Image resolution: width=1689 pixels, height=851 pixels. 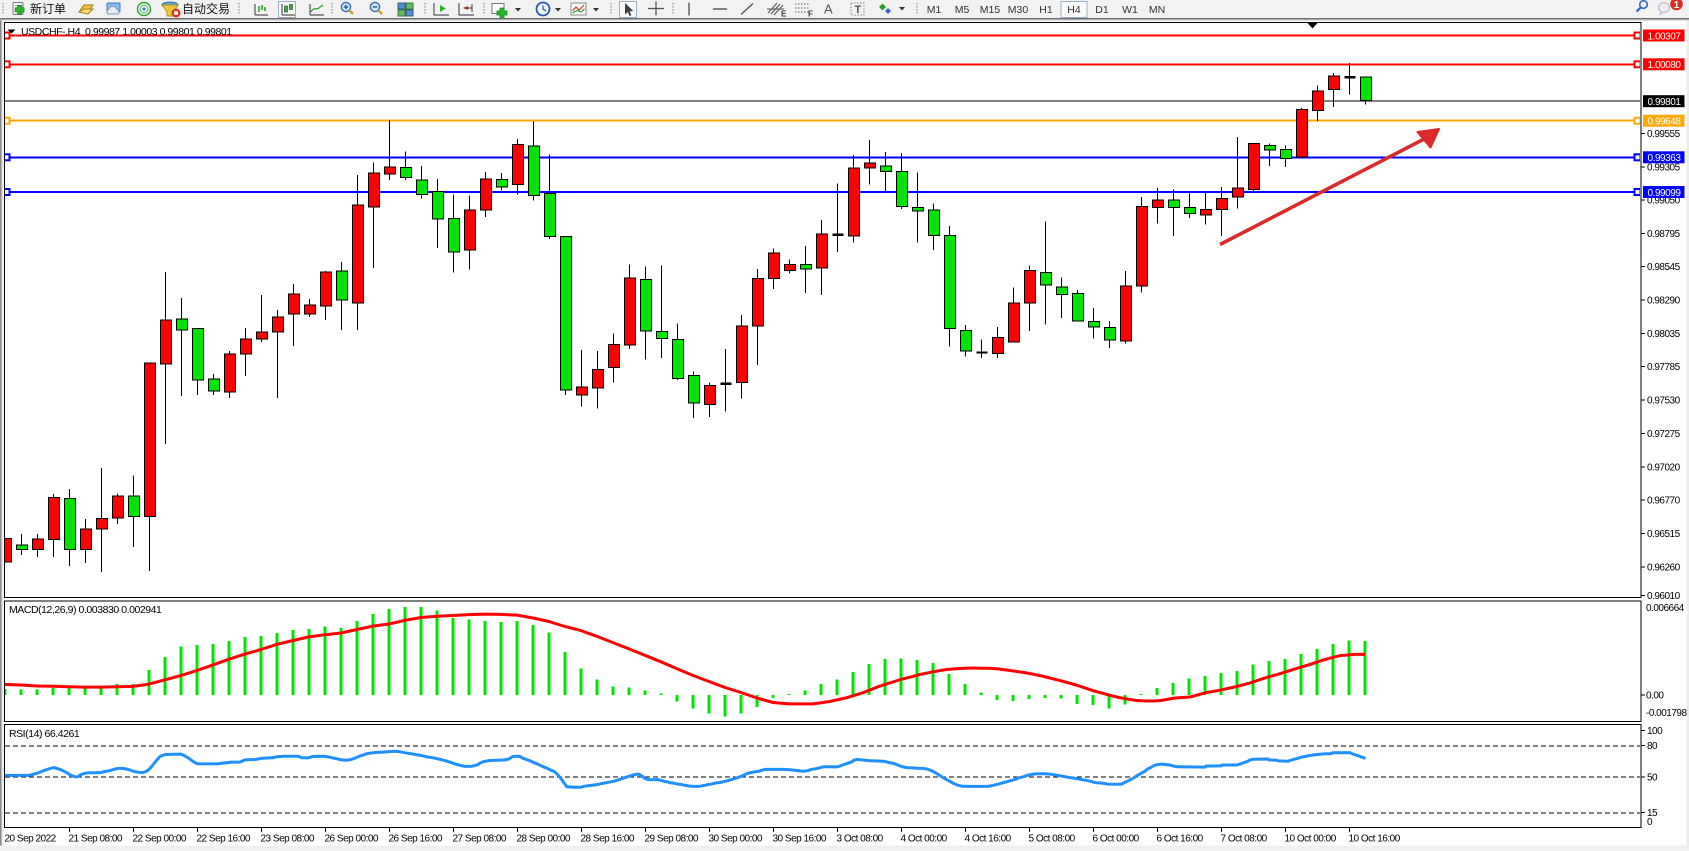 I want to click on svg-text: D1, so click(x=1102, y=10).